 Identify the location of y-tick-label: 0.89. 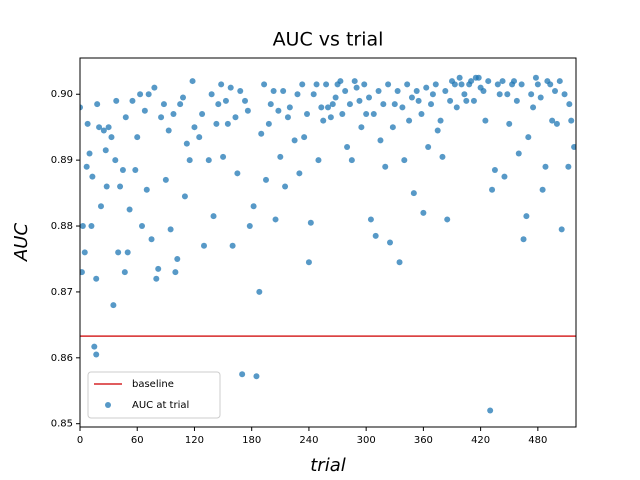
(62, 160).